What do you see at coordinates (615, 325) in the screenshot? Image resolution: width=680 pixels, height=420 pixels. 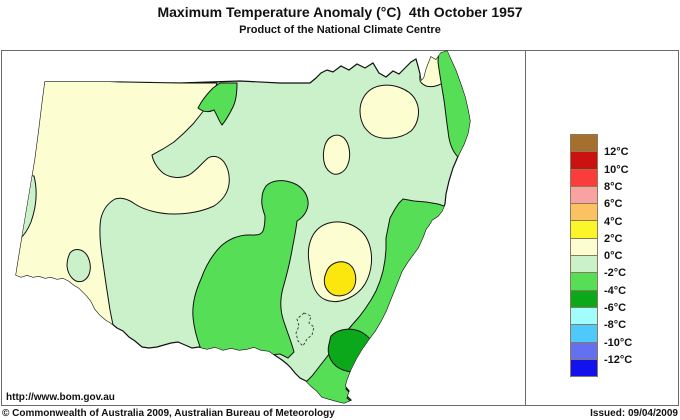 I see `legend-label--8°C: -8°C` at bounding box center [615, 325].